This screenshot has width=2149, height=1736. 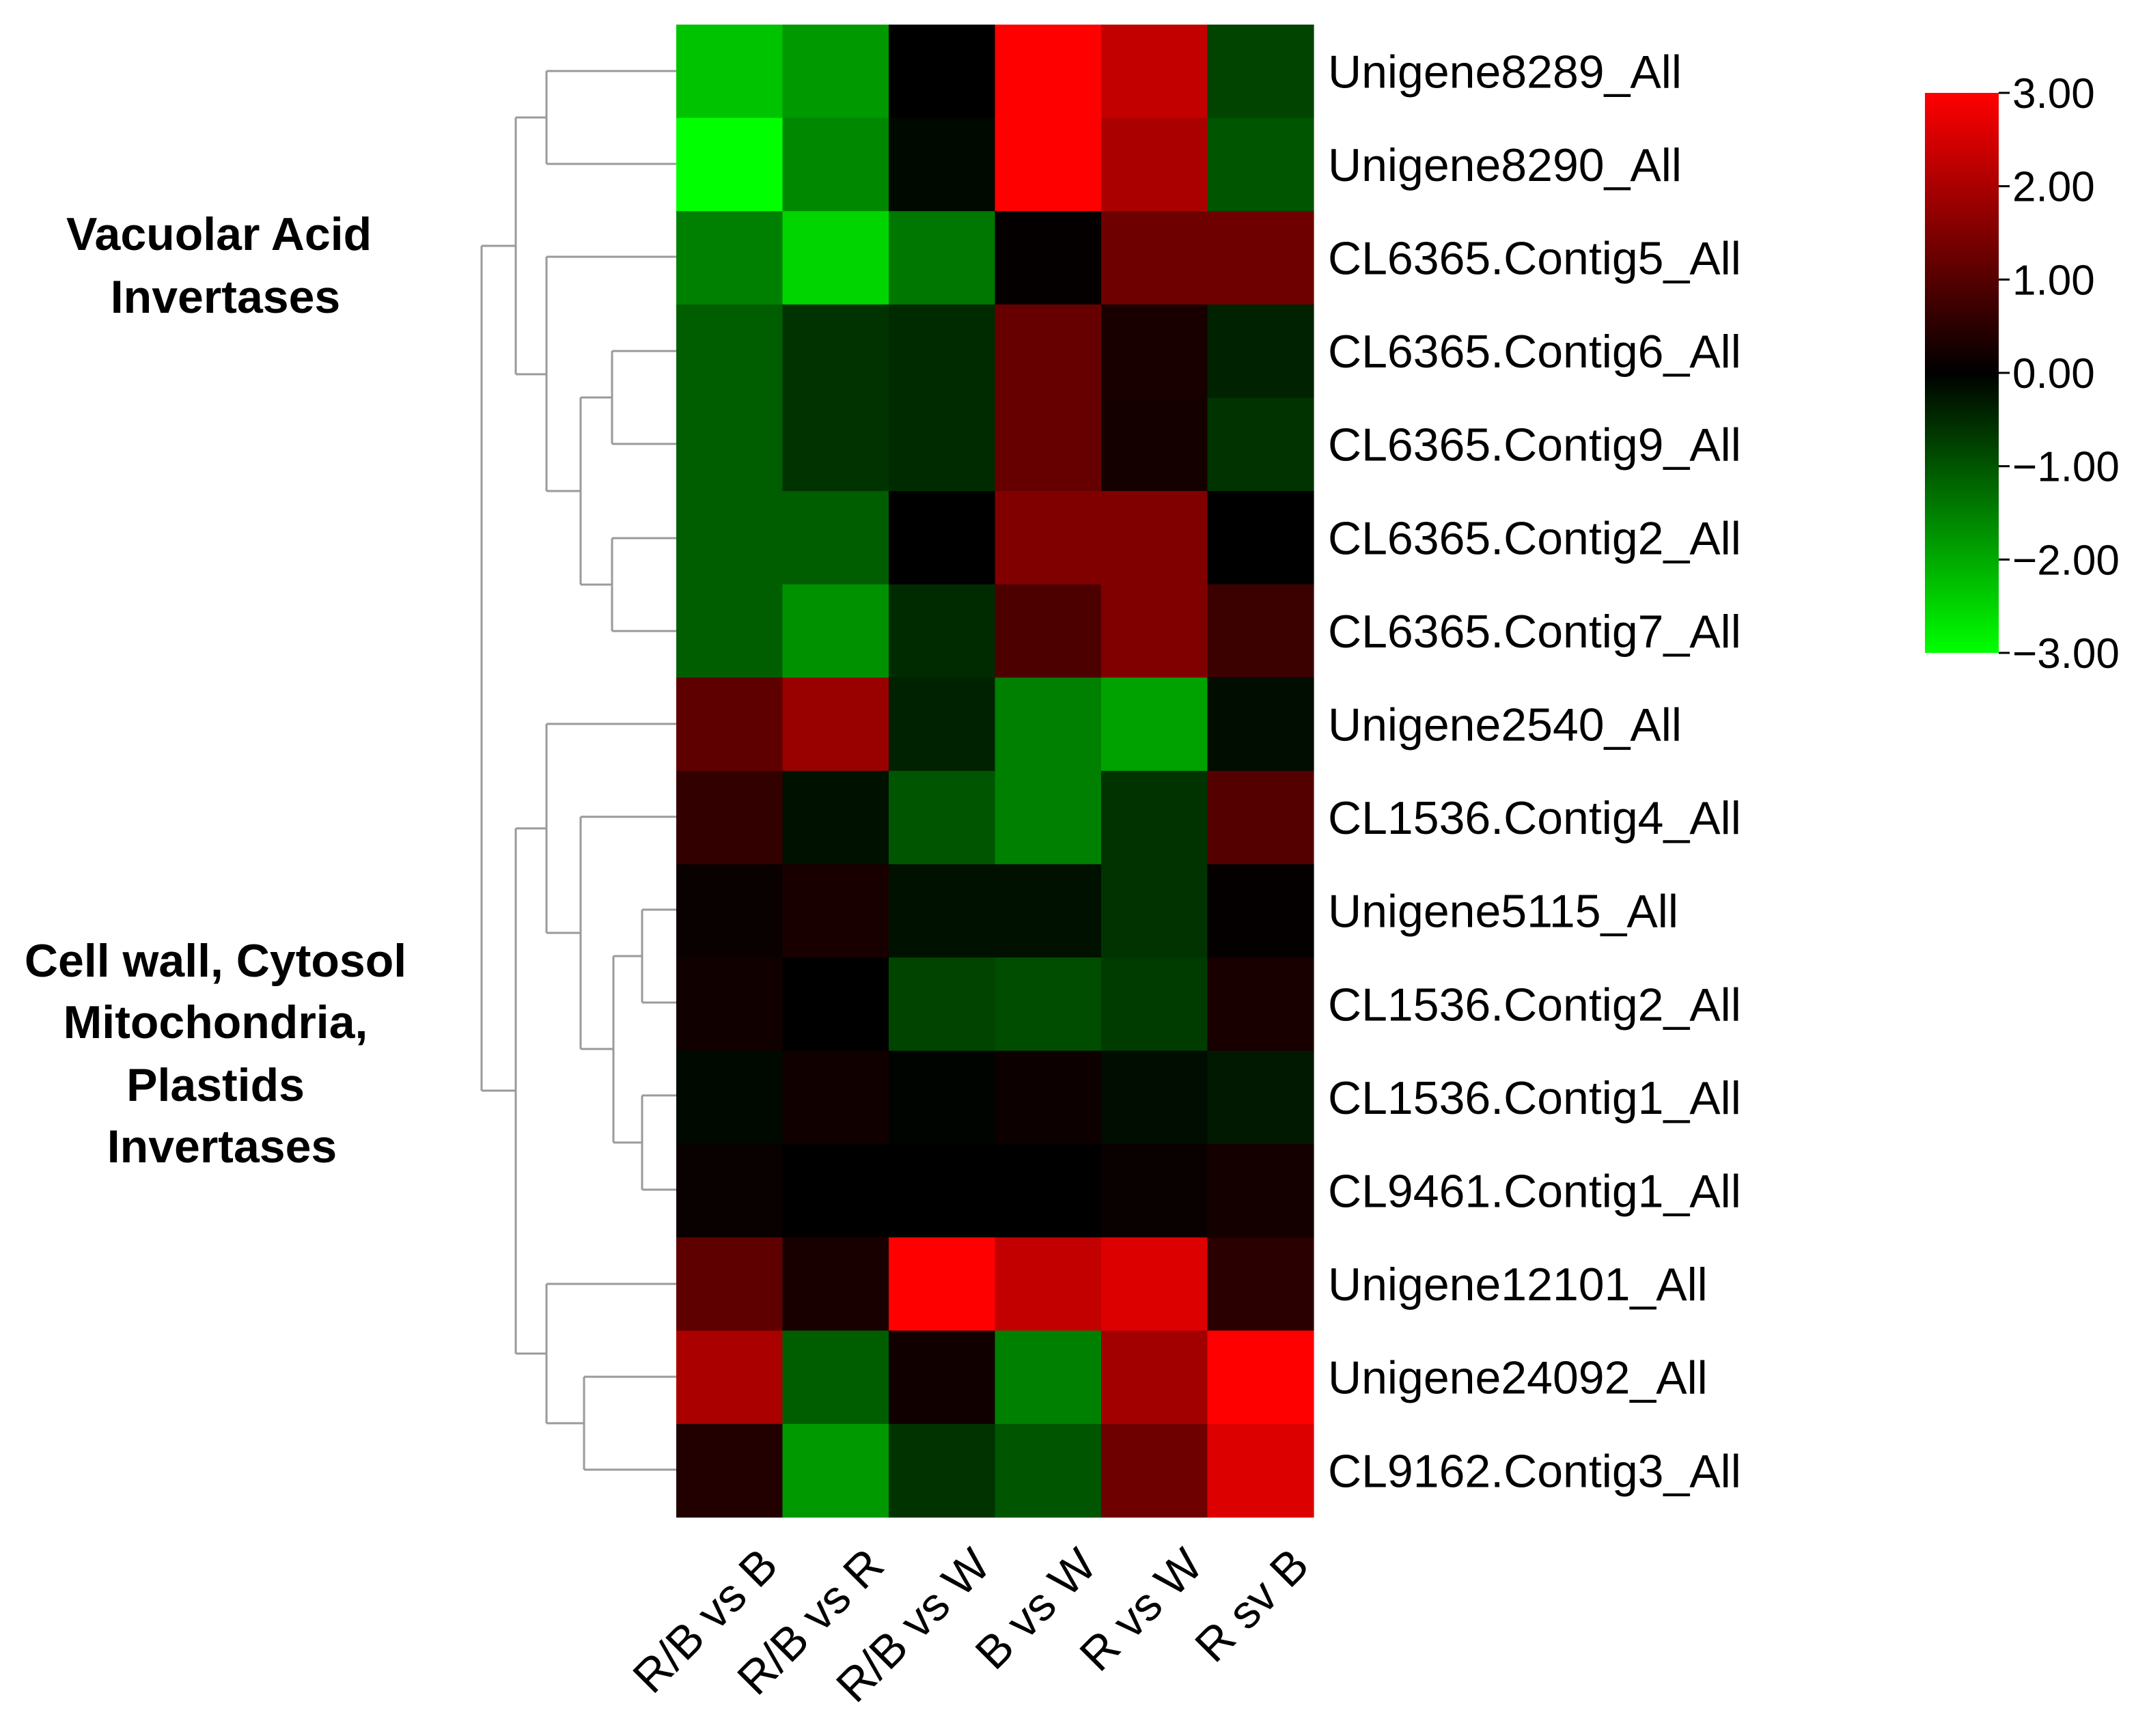 I want to click on row-label: CL6365.Contig9_All, so click(x=1534, y=445).